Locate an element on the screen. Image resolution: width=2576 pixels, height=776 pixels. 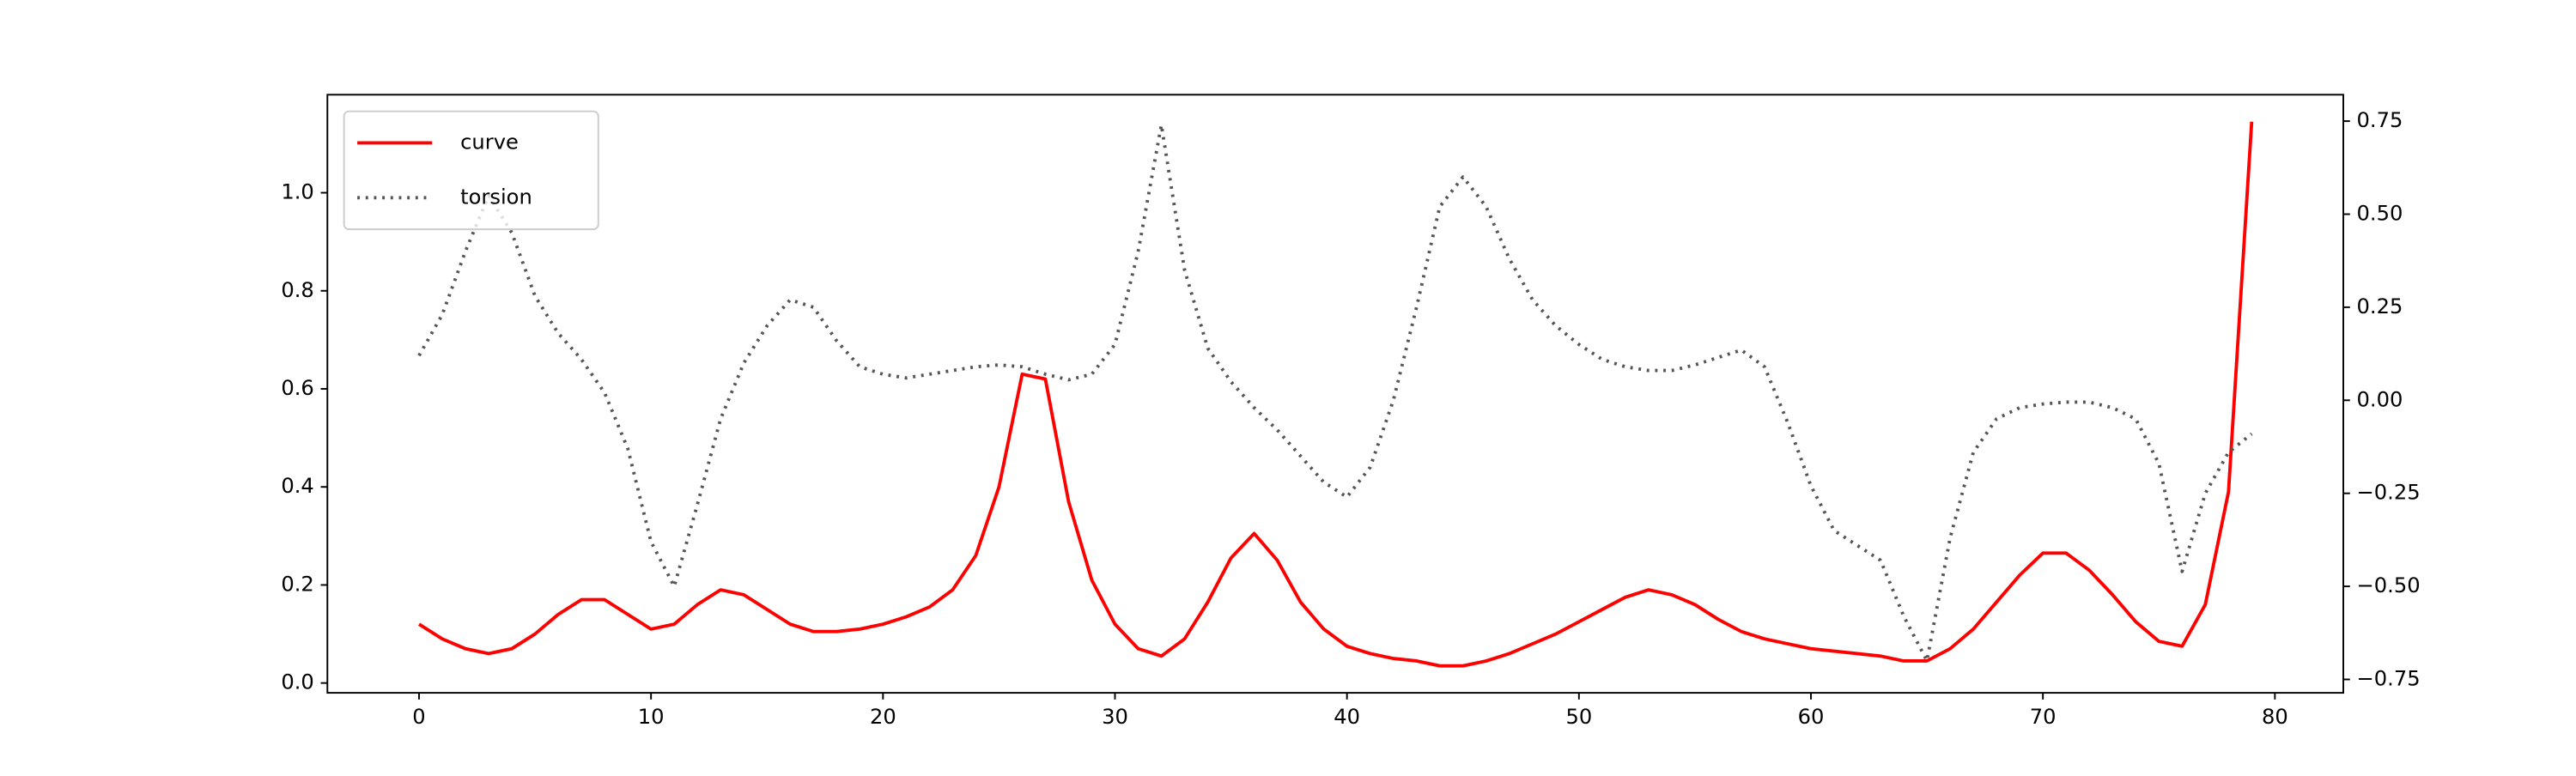
legend-label: curve is located at coordinates (490, 142).